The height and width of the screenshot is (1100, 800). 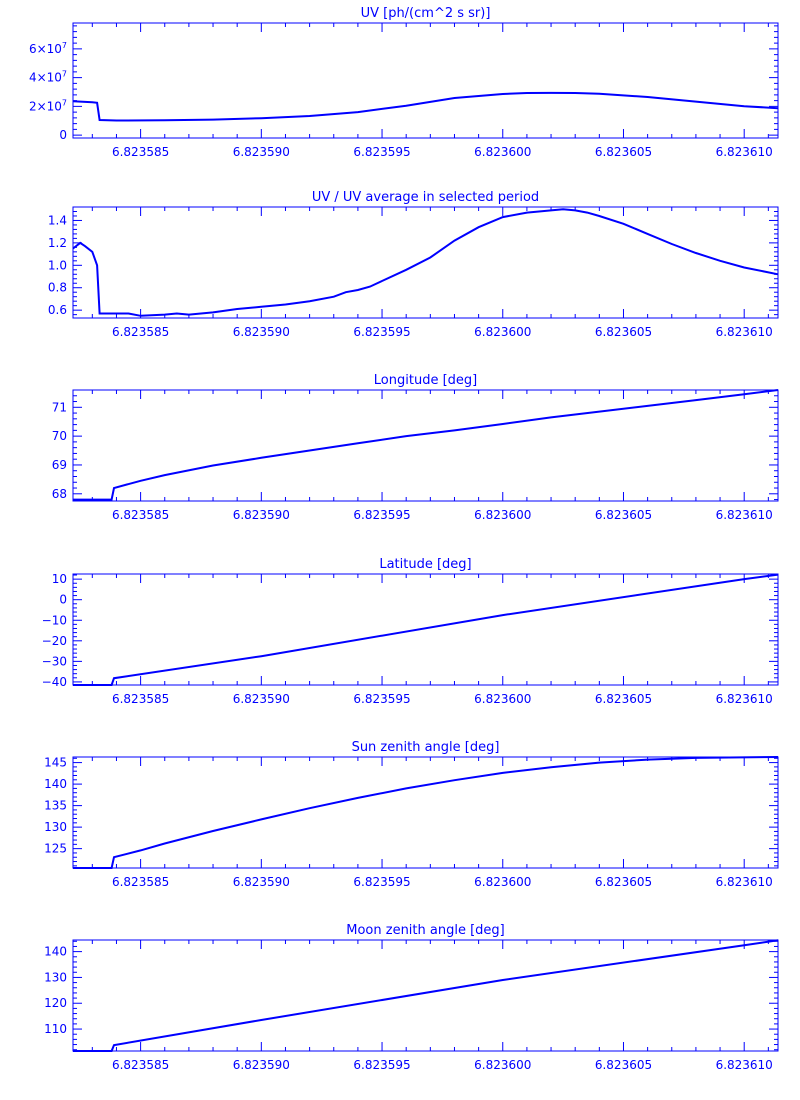 I want to click on y-tick-label: 70, so click(x=59, y=436).